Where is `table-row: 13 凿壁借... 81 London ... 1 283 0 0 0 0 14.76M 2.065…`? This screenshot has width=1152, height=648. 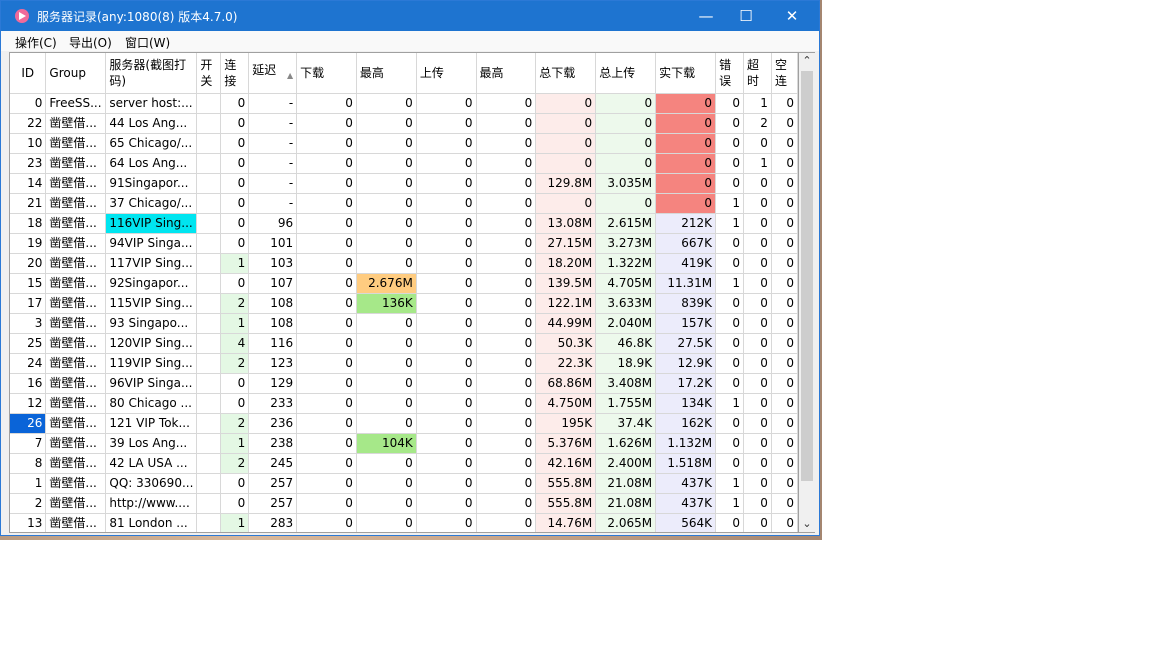
table-row: 13 凿壁借... 81 London ... 1 283 0 0 0 0 14.76M 2.065… is located at coordinates (404, 522).